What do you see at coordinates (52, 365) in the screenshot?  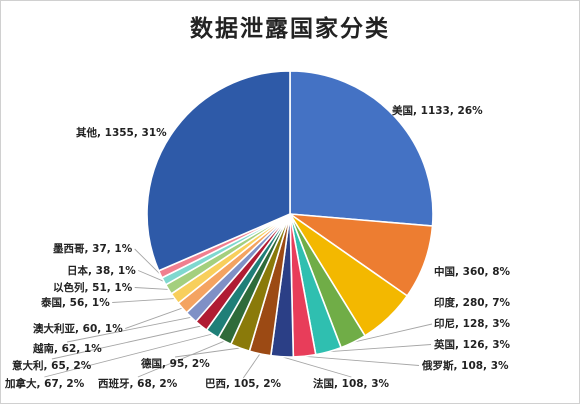 I see `slice-label: 意大利, 65, 2%` at bounding box center [52, 365].